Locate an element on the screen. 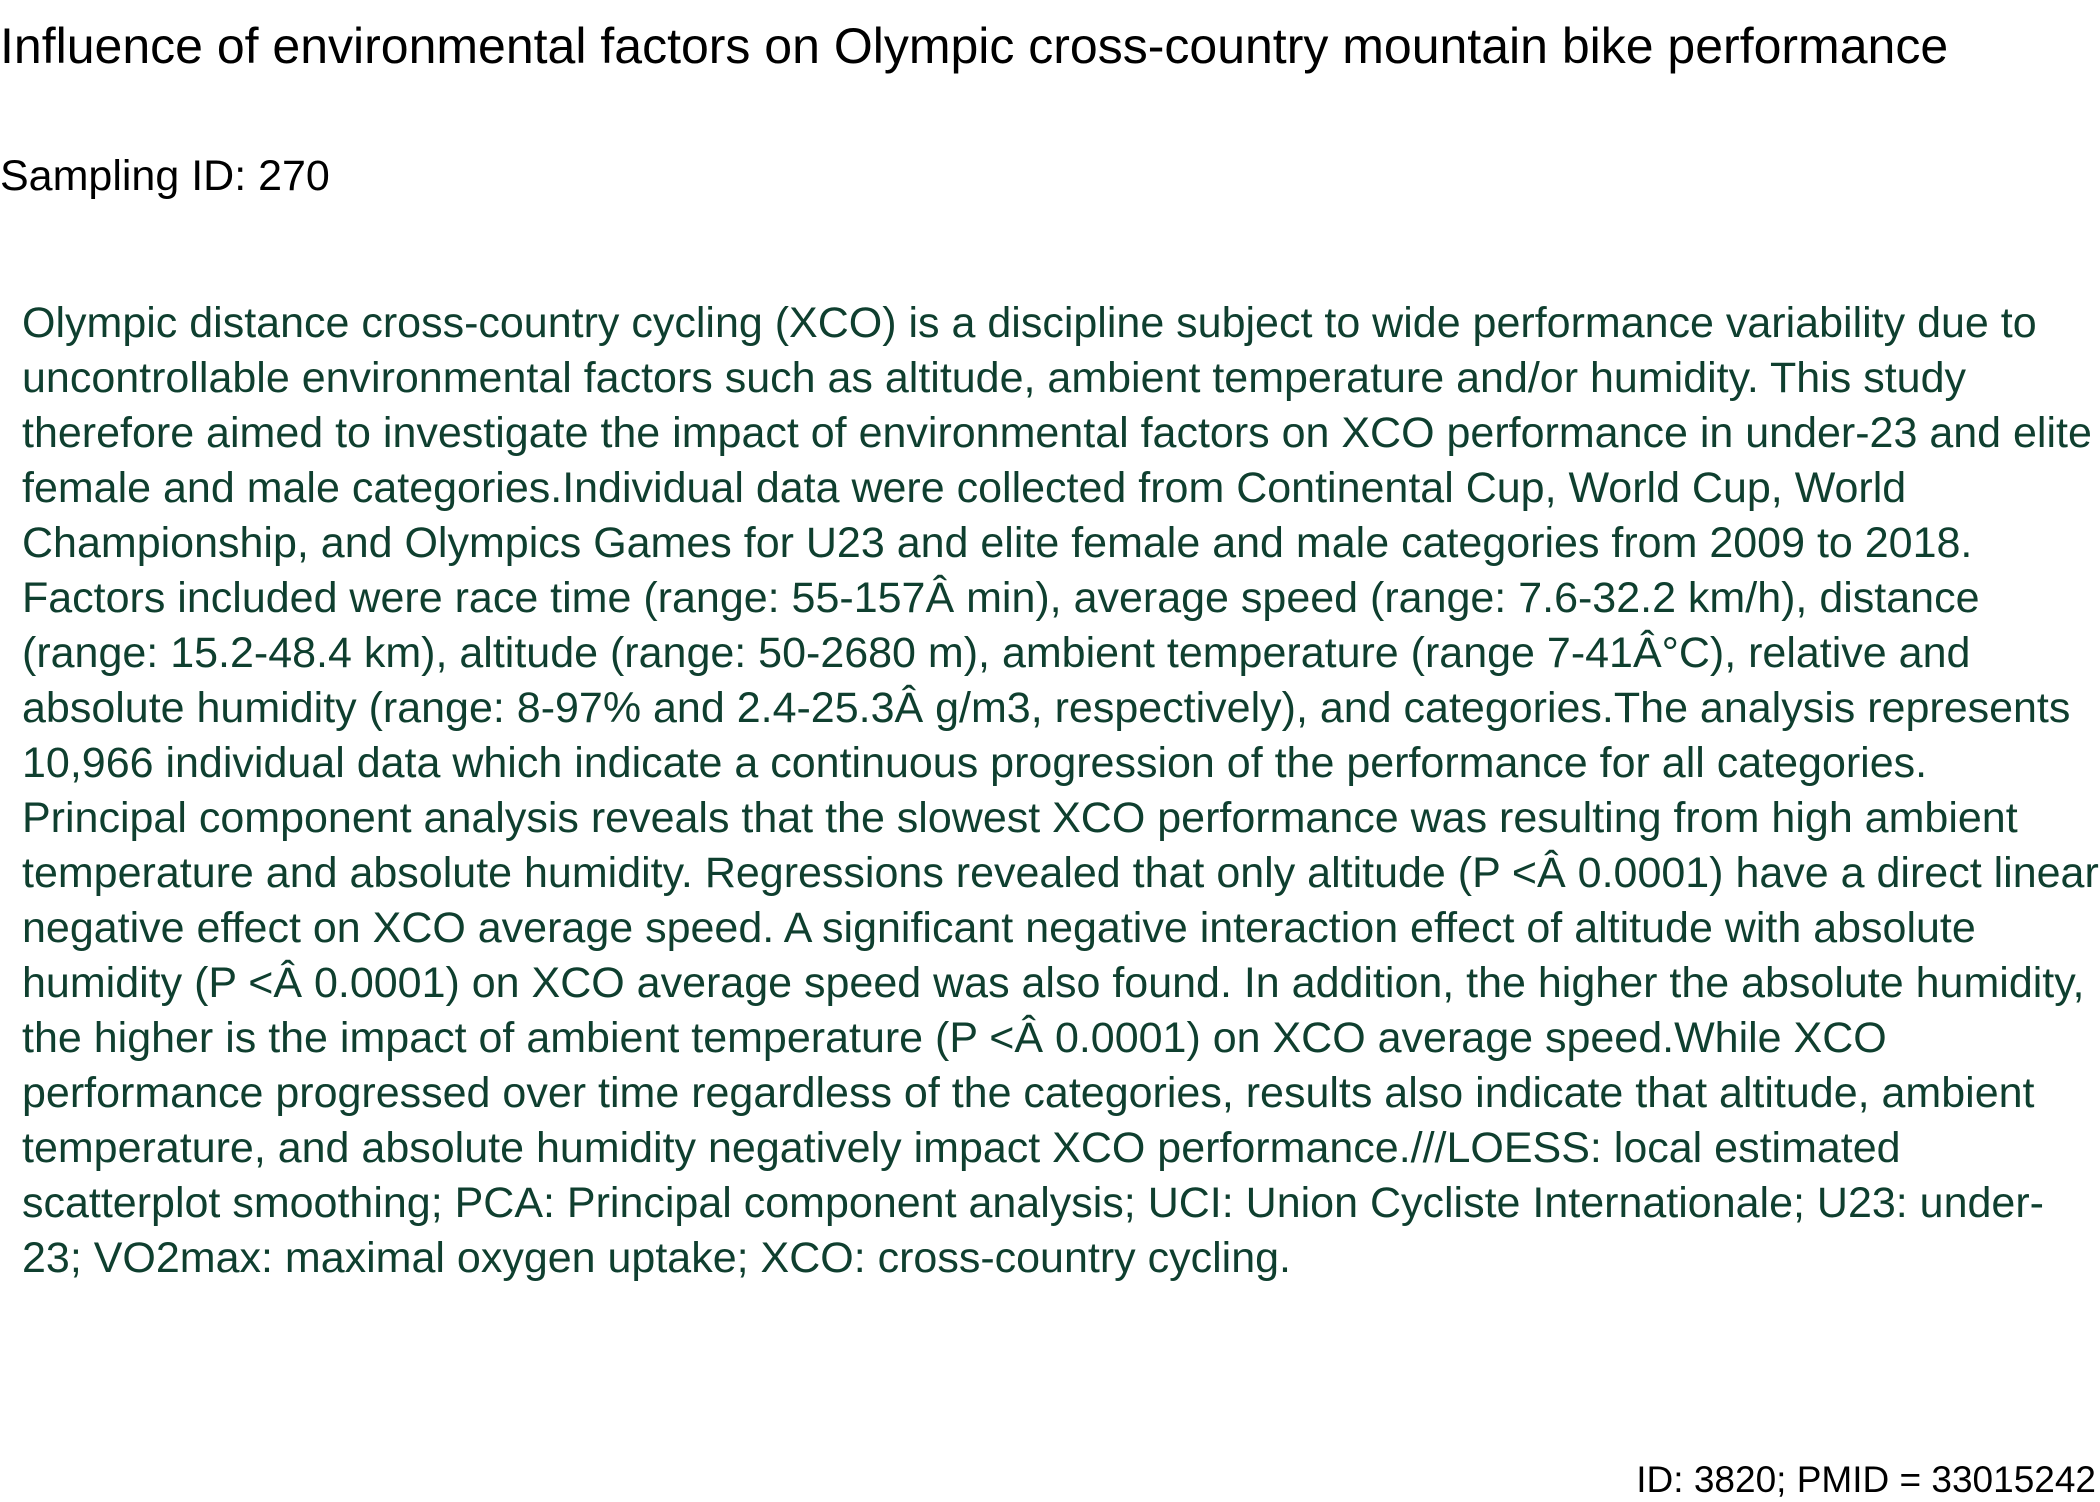 The height and width of the screenshot is (1502, 2100). sampling-id: Sampling ID: 270 is located at coordinates (165, 176).